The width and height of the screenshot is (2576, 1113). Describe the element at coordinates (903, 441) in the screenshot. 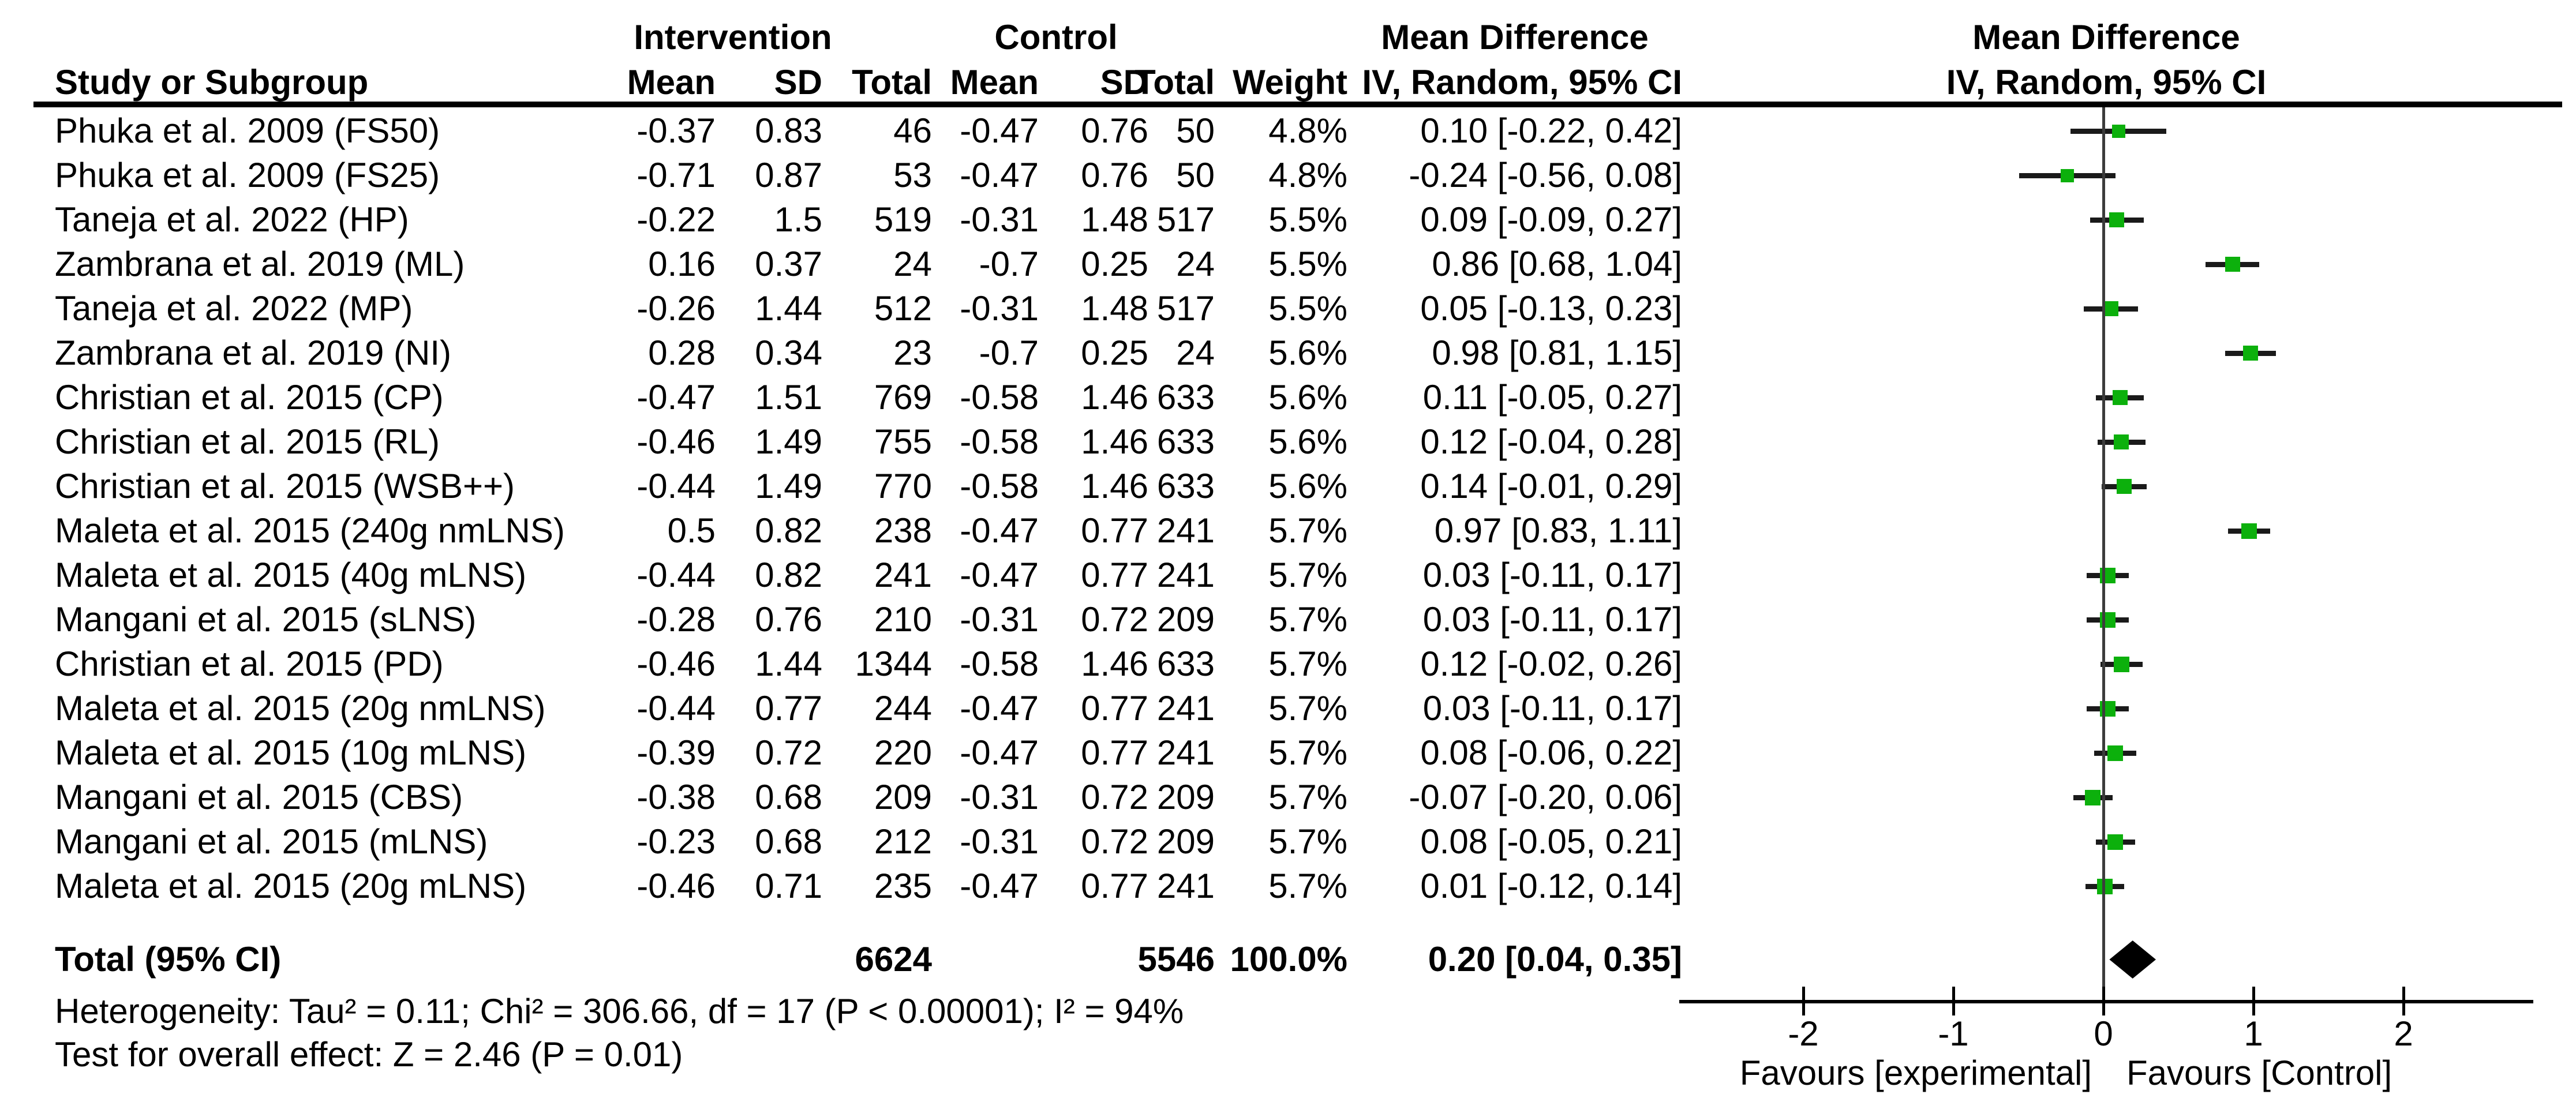

I see `cell-i_total: 755` at that location.